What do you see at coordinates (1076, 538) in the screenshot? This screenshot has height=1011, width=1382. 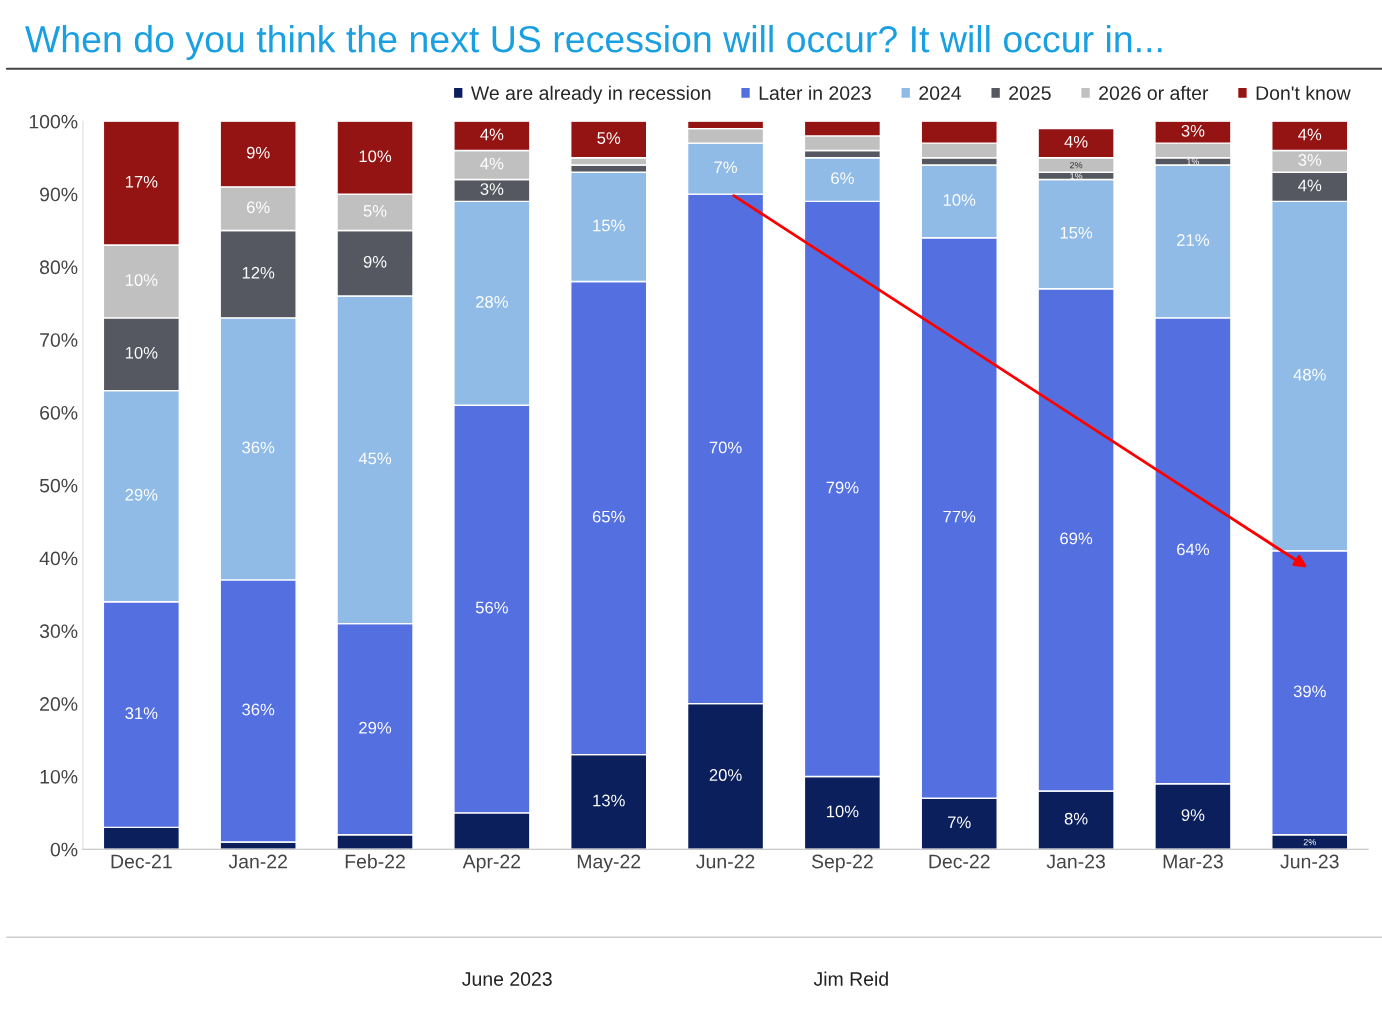 I see `data-label: 69%` at bounding box center [1076, 538].